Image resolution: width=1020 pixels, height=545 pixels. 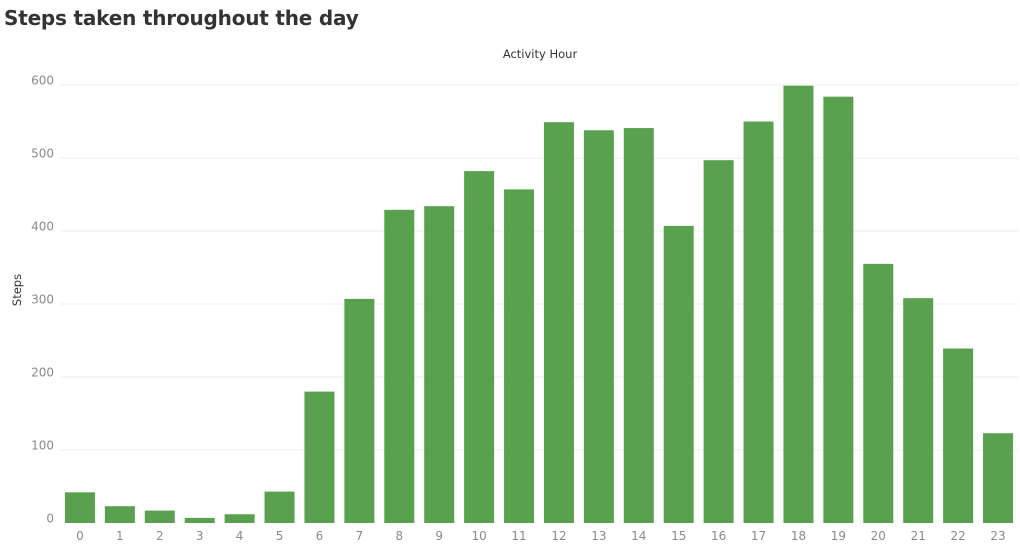 I want to click on y-tick-label: 500, so click(x=42, y=154).